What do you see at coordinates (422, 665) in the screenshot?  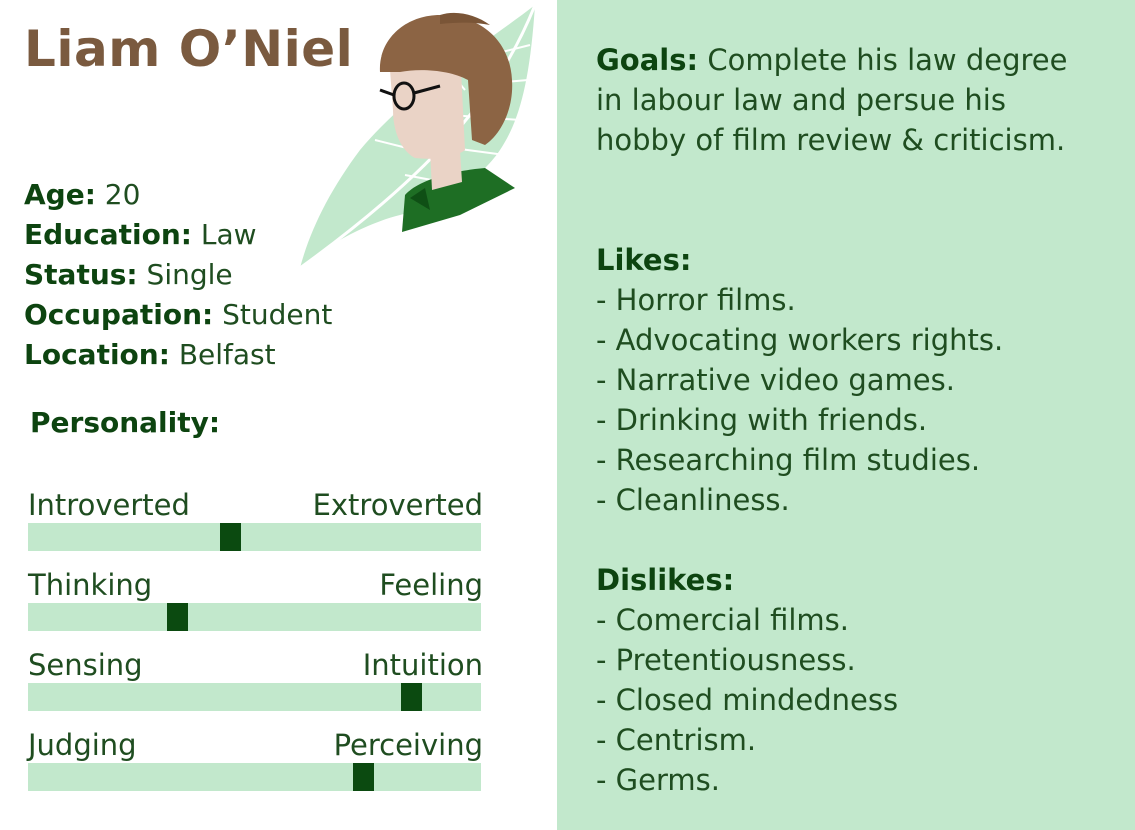 I see `trait-right-label: Intuition` at bounding box center [422, 665].